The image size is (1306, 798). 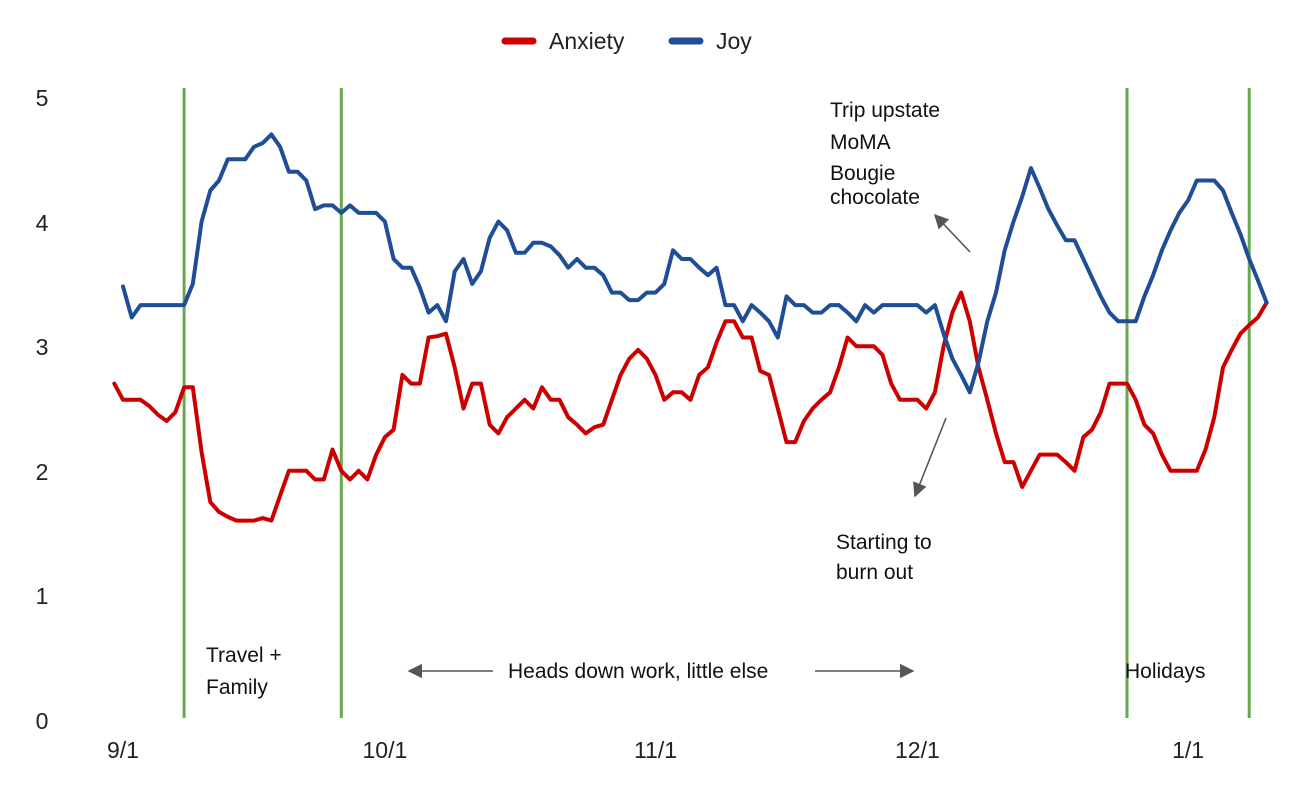 What do you see at coordinates (42, 98) in the screenshot?
I see `y-tick-label: 5` at bounding box center [42, 98].